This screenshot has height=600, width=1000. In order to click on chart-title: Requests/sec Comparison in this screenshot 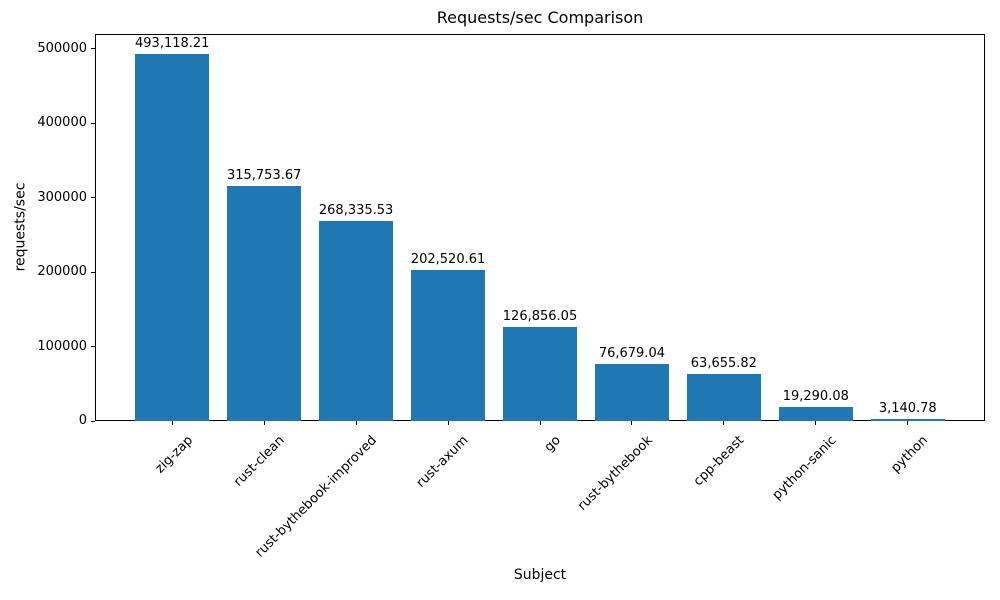, I will do `click(540, 17)`.